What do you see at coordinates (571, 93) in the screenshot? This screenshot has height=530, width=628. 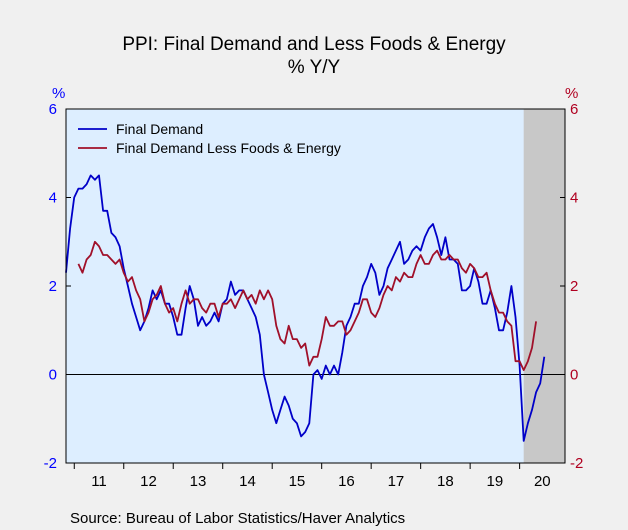 I see `right-axis-unit: %` at bounding box center [571, 93].